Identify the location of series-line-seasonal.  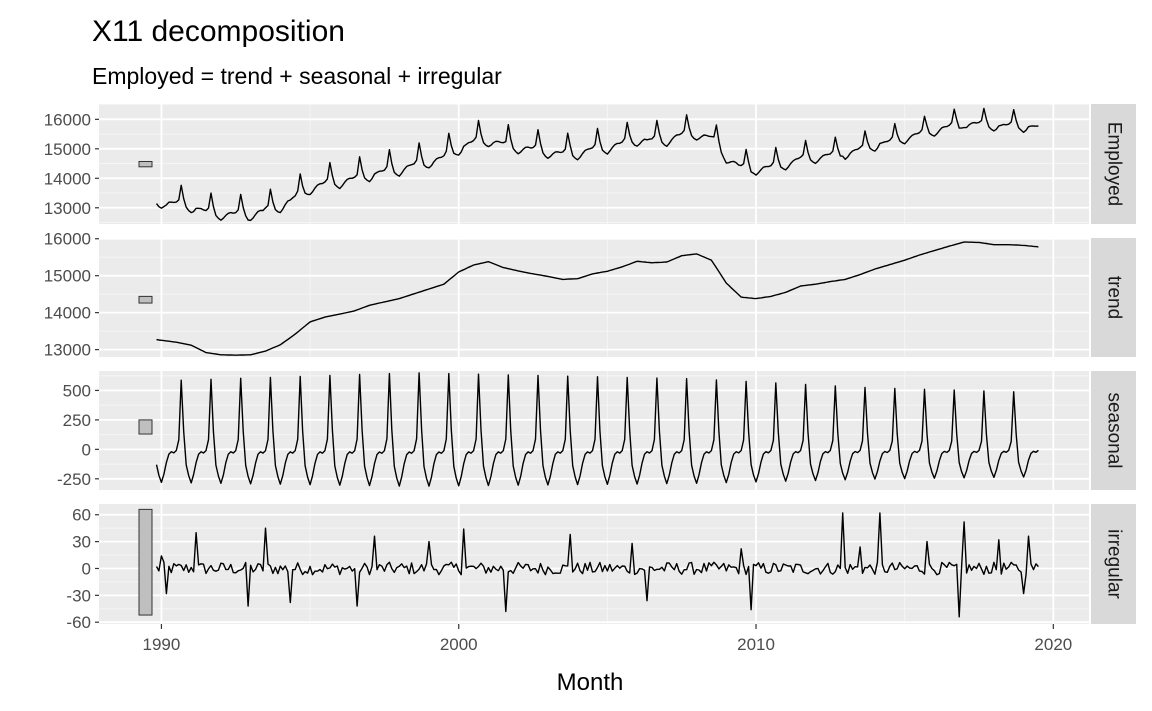
(597, 429).